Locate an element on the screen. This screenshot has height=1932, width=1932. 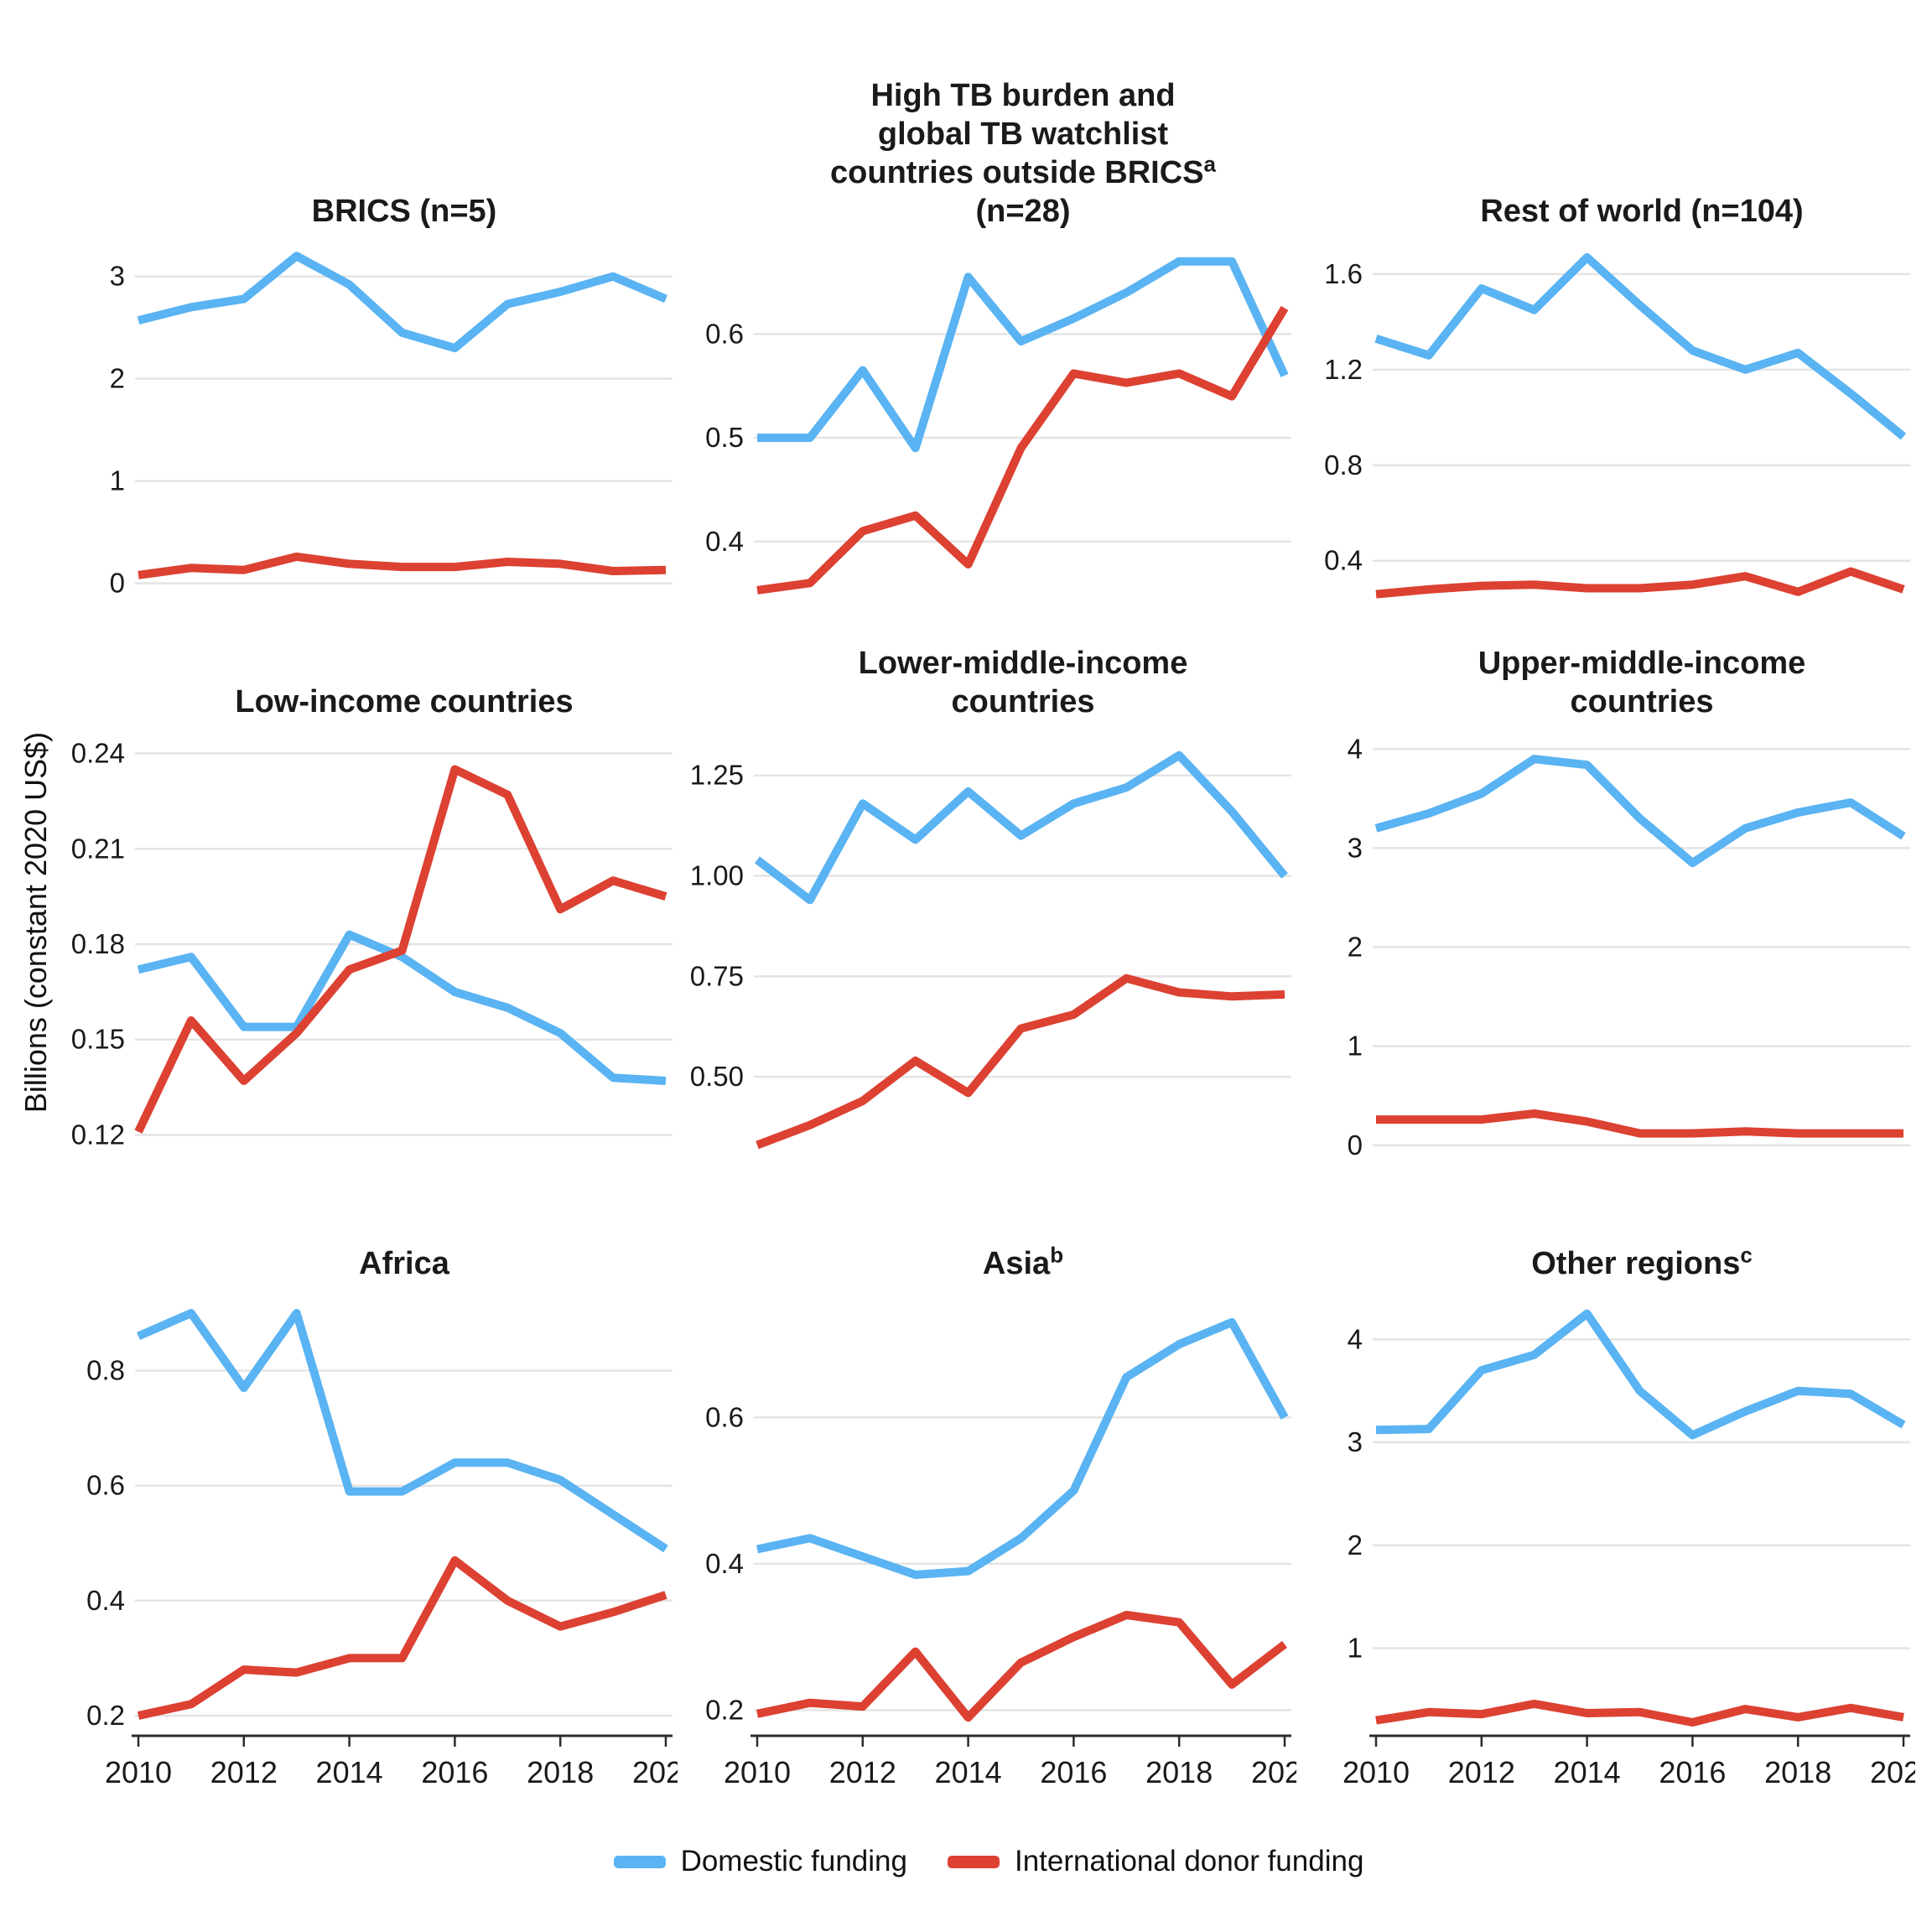
legend-item-domestic: Domestic funding is located at coordinates (760, 1861).